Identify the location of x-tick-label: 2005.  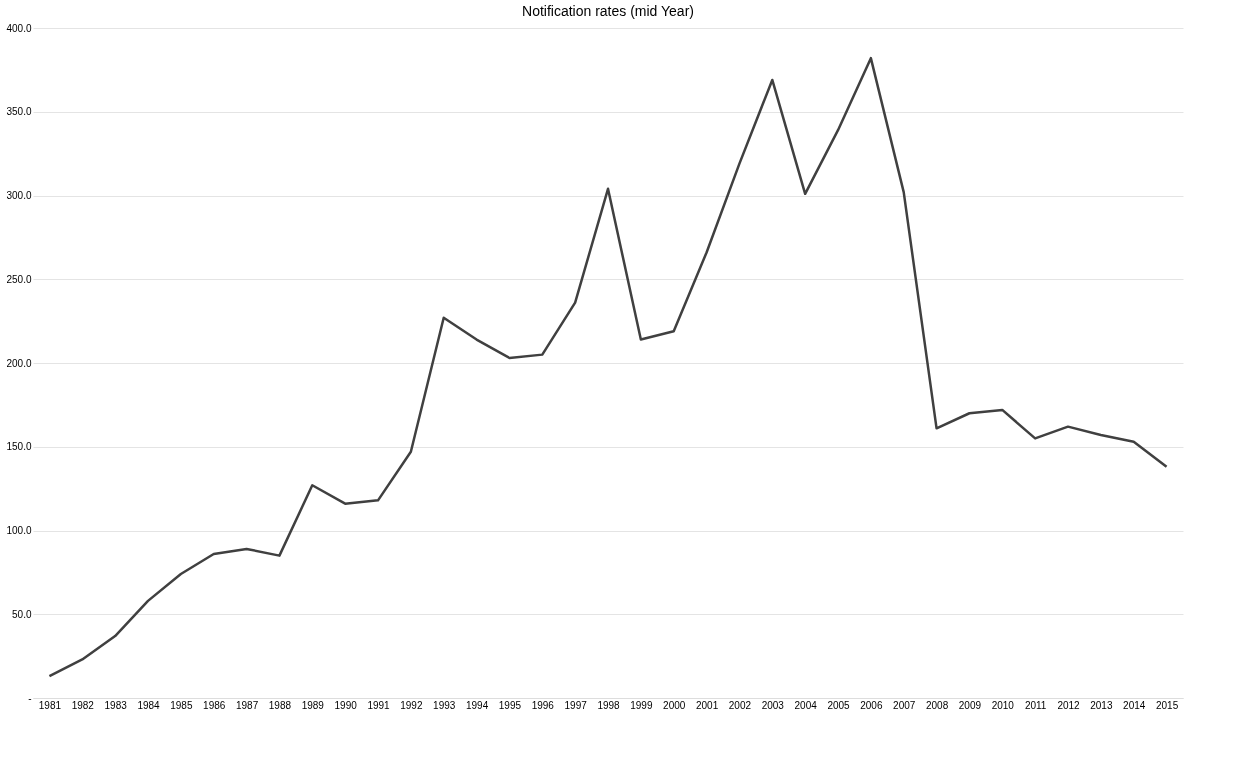
(839, 705).